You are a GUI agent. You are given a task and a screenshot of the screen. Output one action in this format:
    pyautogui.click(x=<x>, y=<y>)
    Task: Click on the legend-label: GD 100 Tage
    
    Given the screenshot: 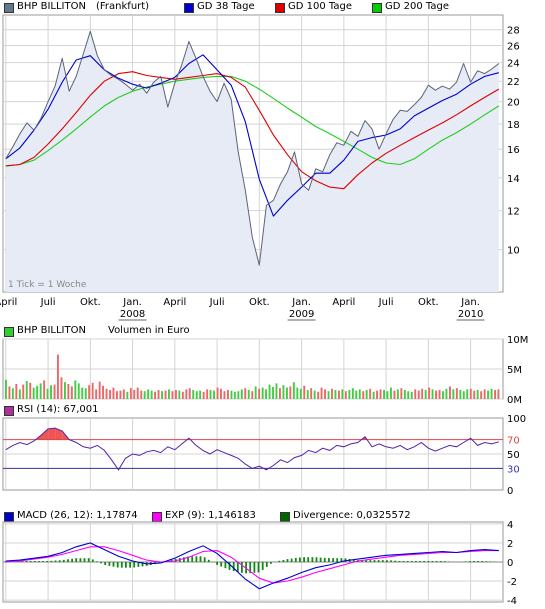 What is the action you would take?
    pyautogui.click(x=320, y=6)
    